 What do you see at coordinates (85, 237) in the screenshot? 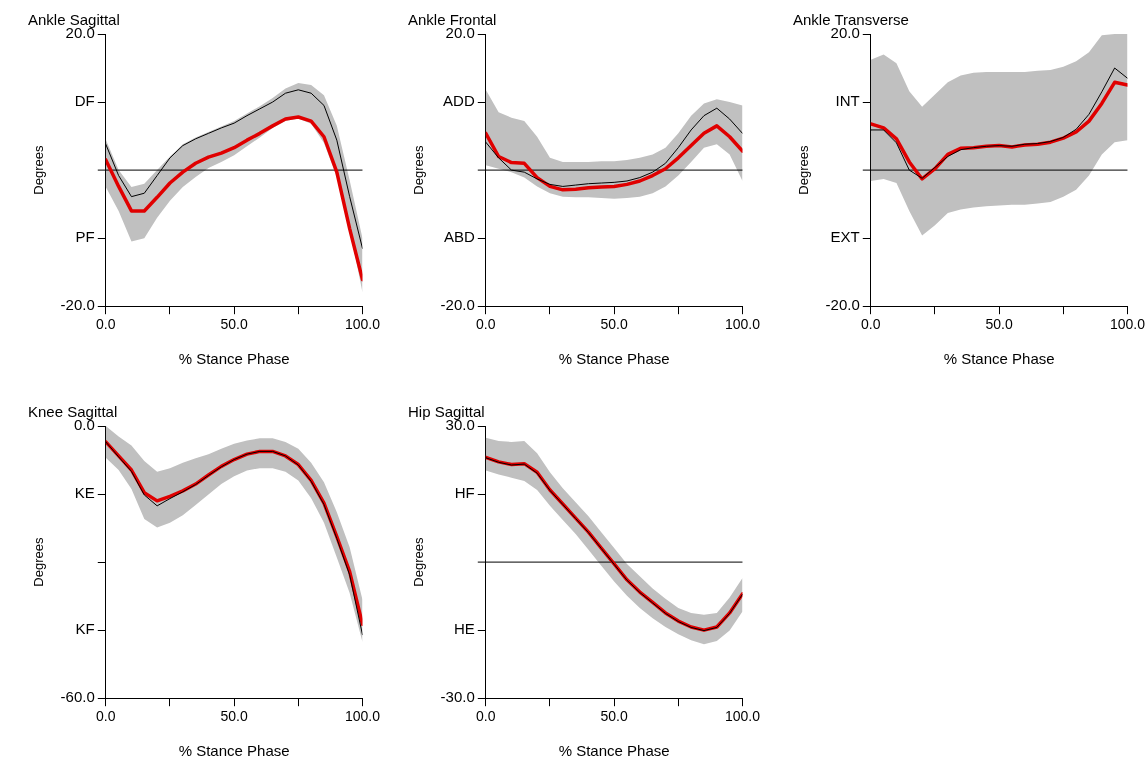
I see `y-tick-label: PF` at bounding box center [85, 237].